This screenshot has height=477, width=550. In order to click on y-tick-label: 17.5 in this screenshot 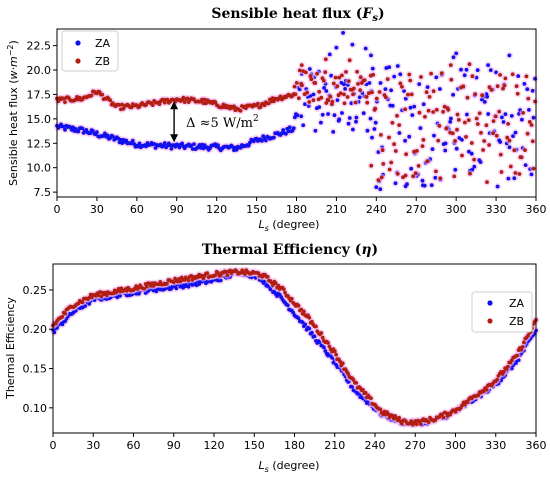, I will do `click(39, 94)`.